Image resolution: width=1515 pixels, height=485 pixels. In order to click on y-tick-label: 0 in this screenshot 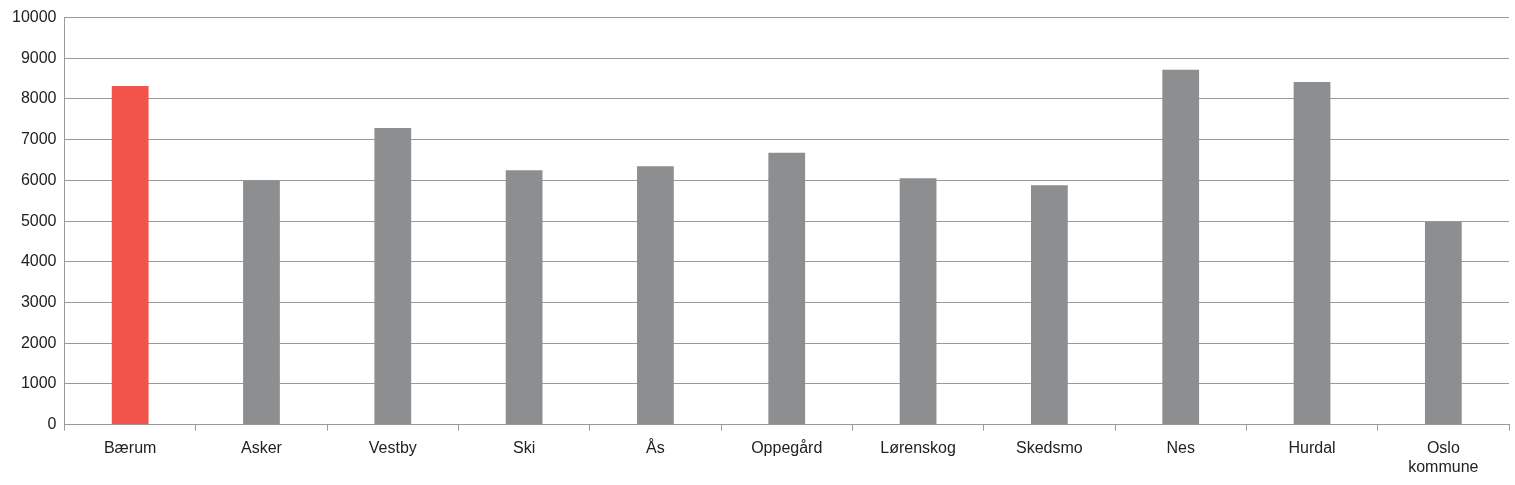, I will do `click(52, 424)`.